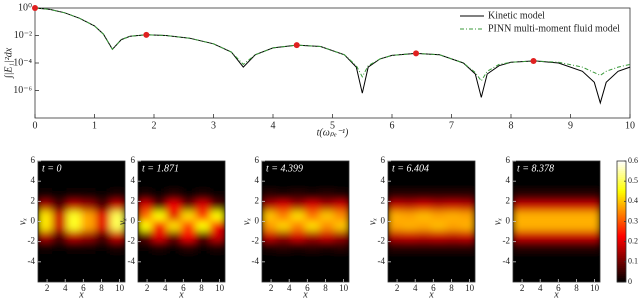  Describe the element at coordinates (33, 180) in the screenshot. I see `y-tick-label: 4` at that location.